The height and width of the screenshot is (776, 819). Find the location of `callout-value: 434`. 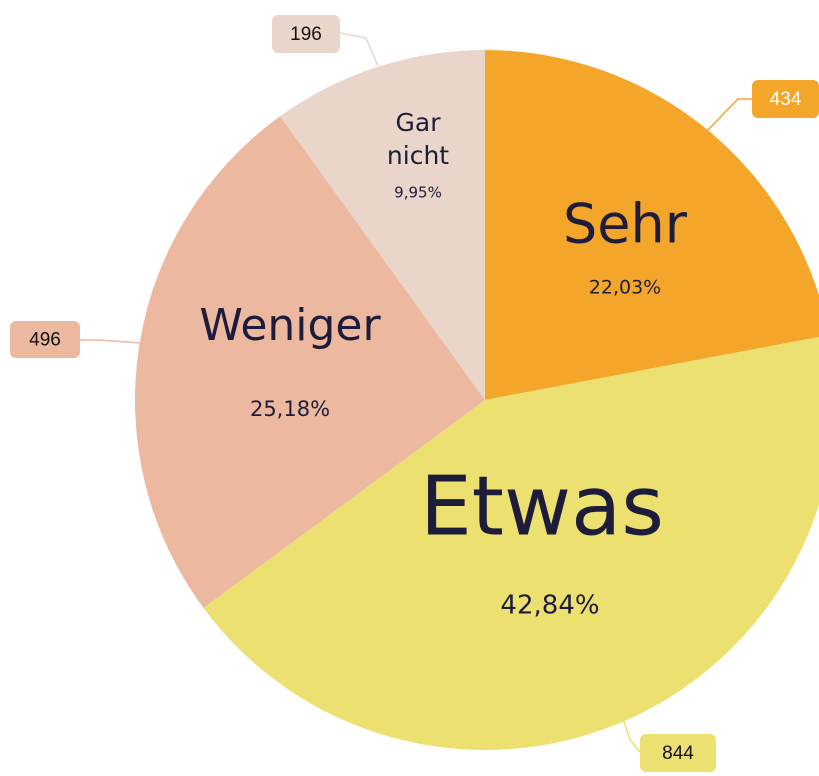

callout-value: 434 is located at coordinates (786, 99).